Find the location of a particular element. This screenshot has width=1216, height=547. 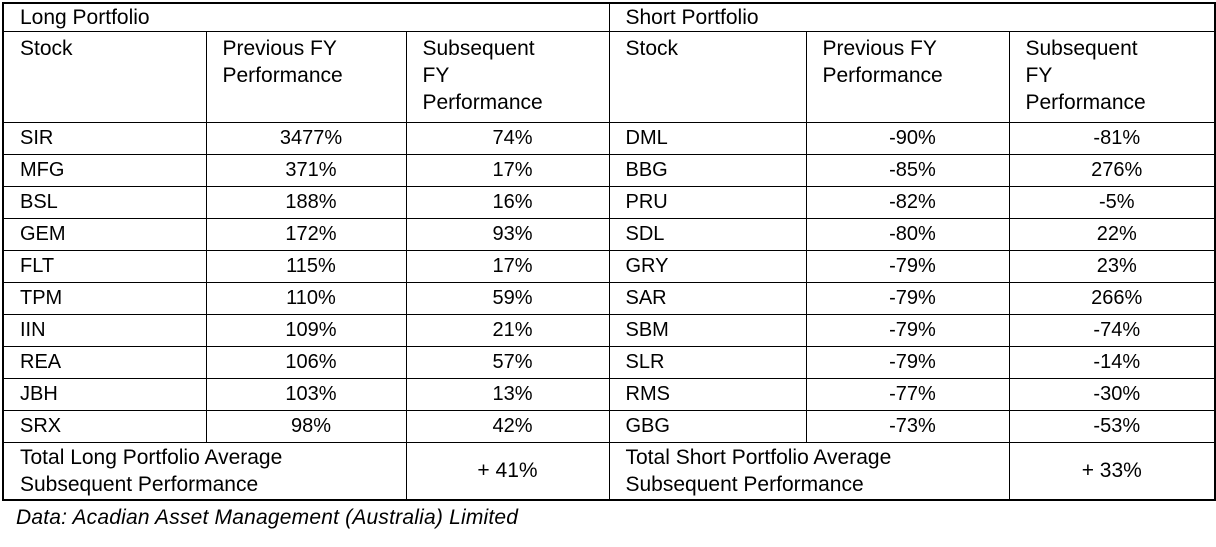

title-row: Long Portfolio Short Portfolio is located at coordinates (609, 17).